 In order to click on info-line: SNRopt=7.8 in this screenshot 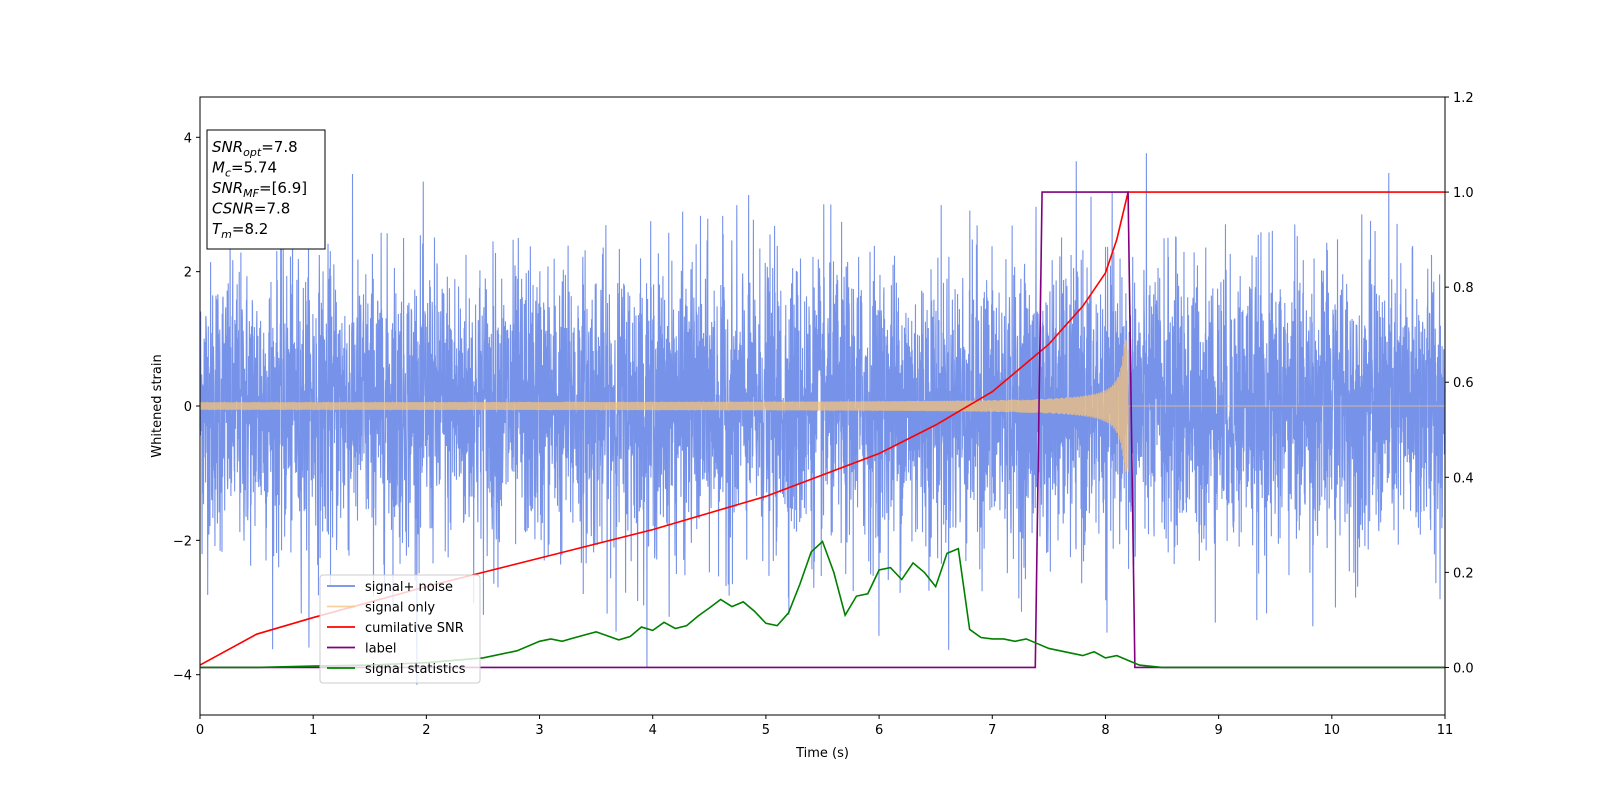, I will do `click(255, 148)`.